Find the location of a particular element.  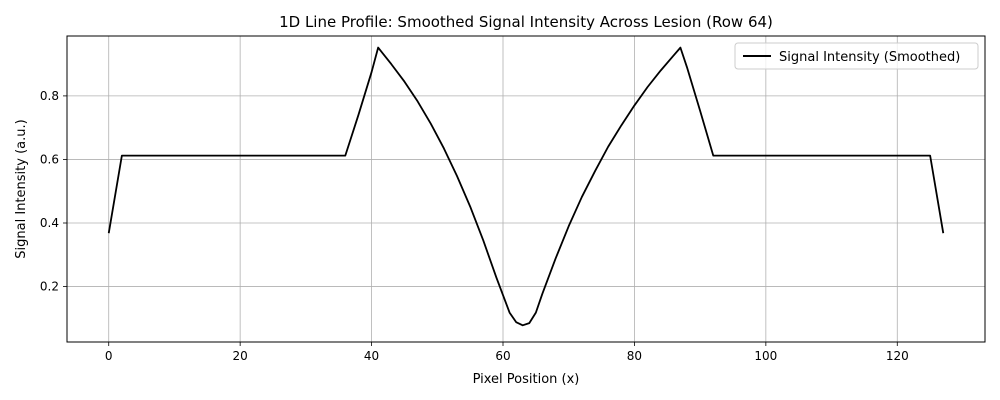

x-tick-label: 40 is located at coordinates (371, 356).